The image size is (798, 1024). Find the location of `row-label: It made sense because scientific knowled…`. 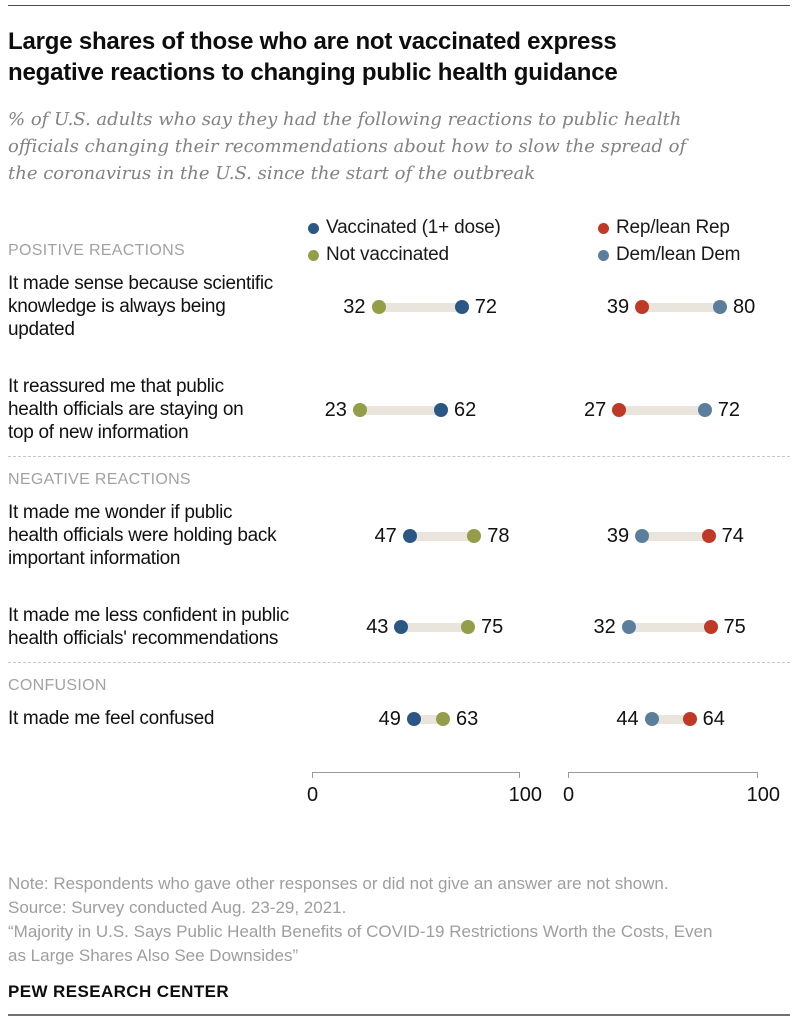

row-label: It made sense because scientific knowled… is located at coordinates (140, 306).